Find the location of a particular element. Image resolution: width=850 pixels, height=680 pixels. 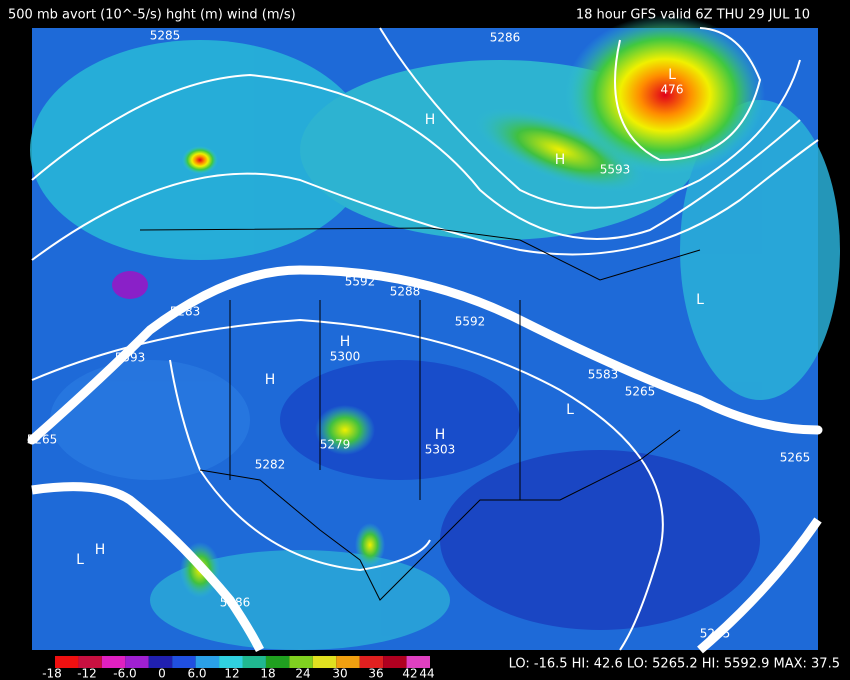

coast is located at coordinates (440, 515).